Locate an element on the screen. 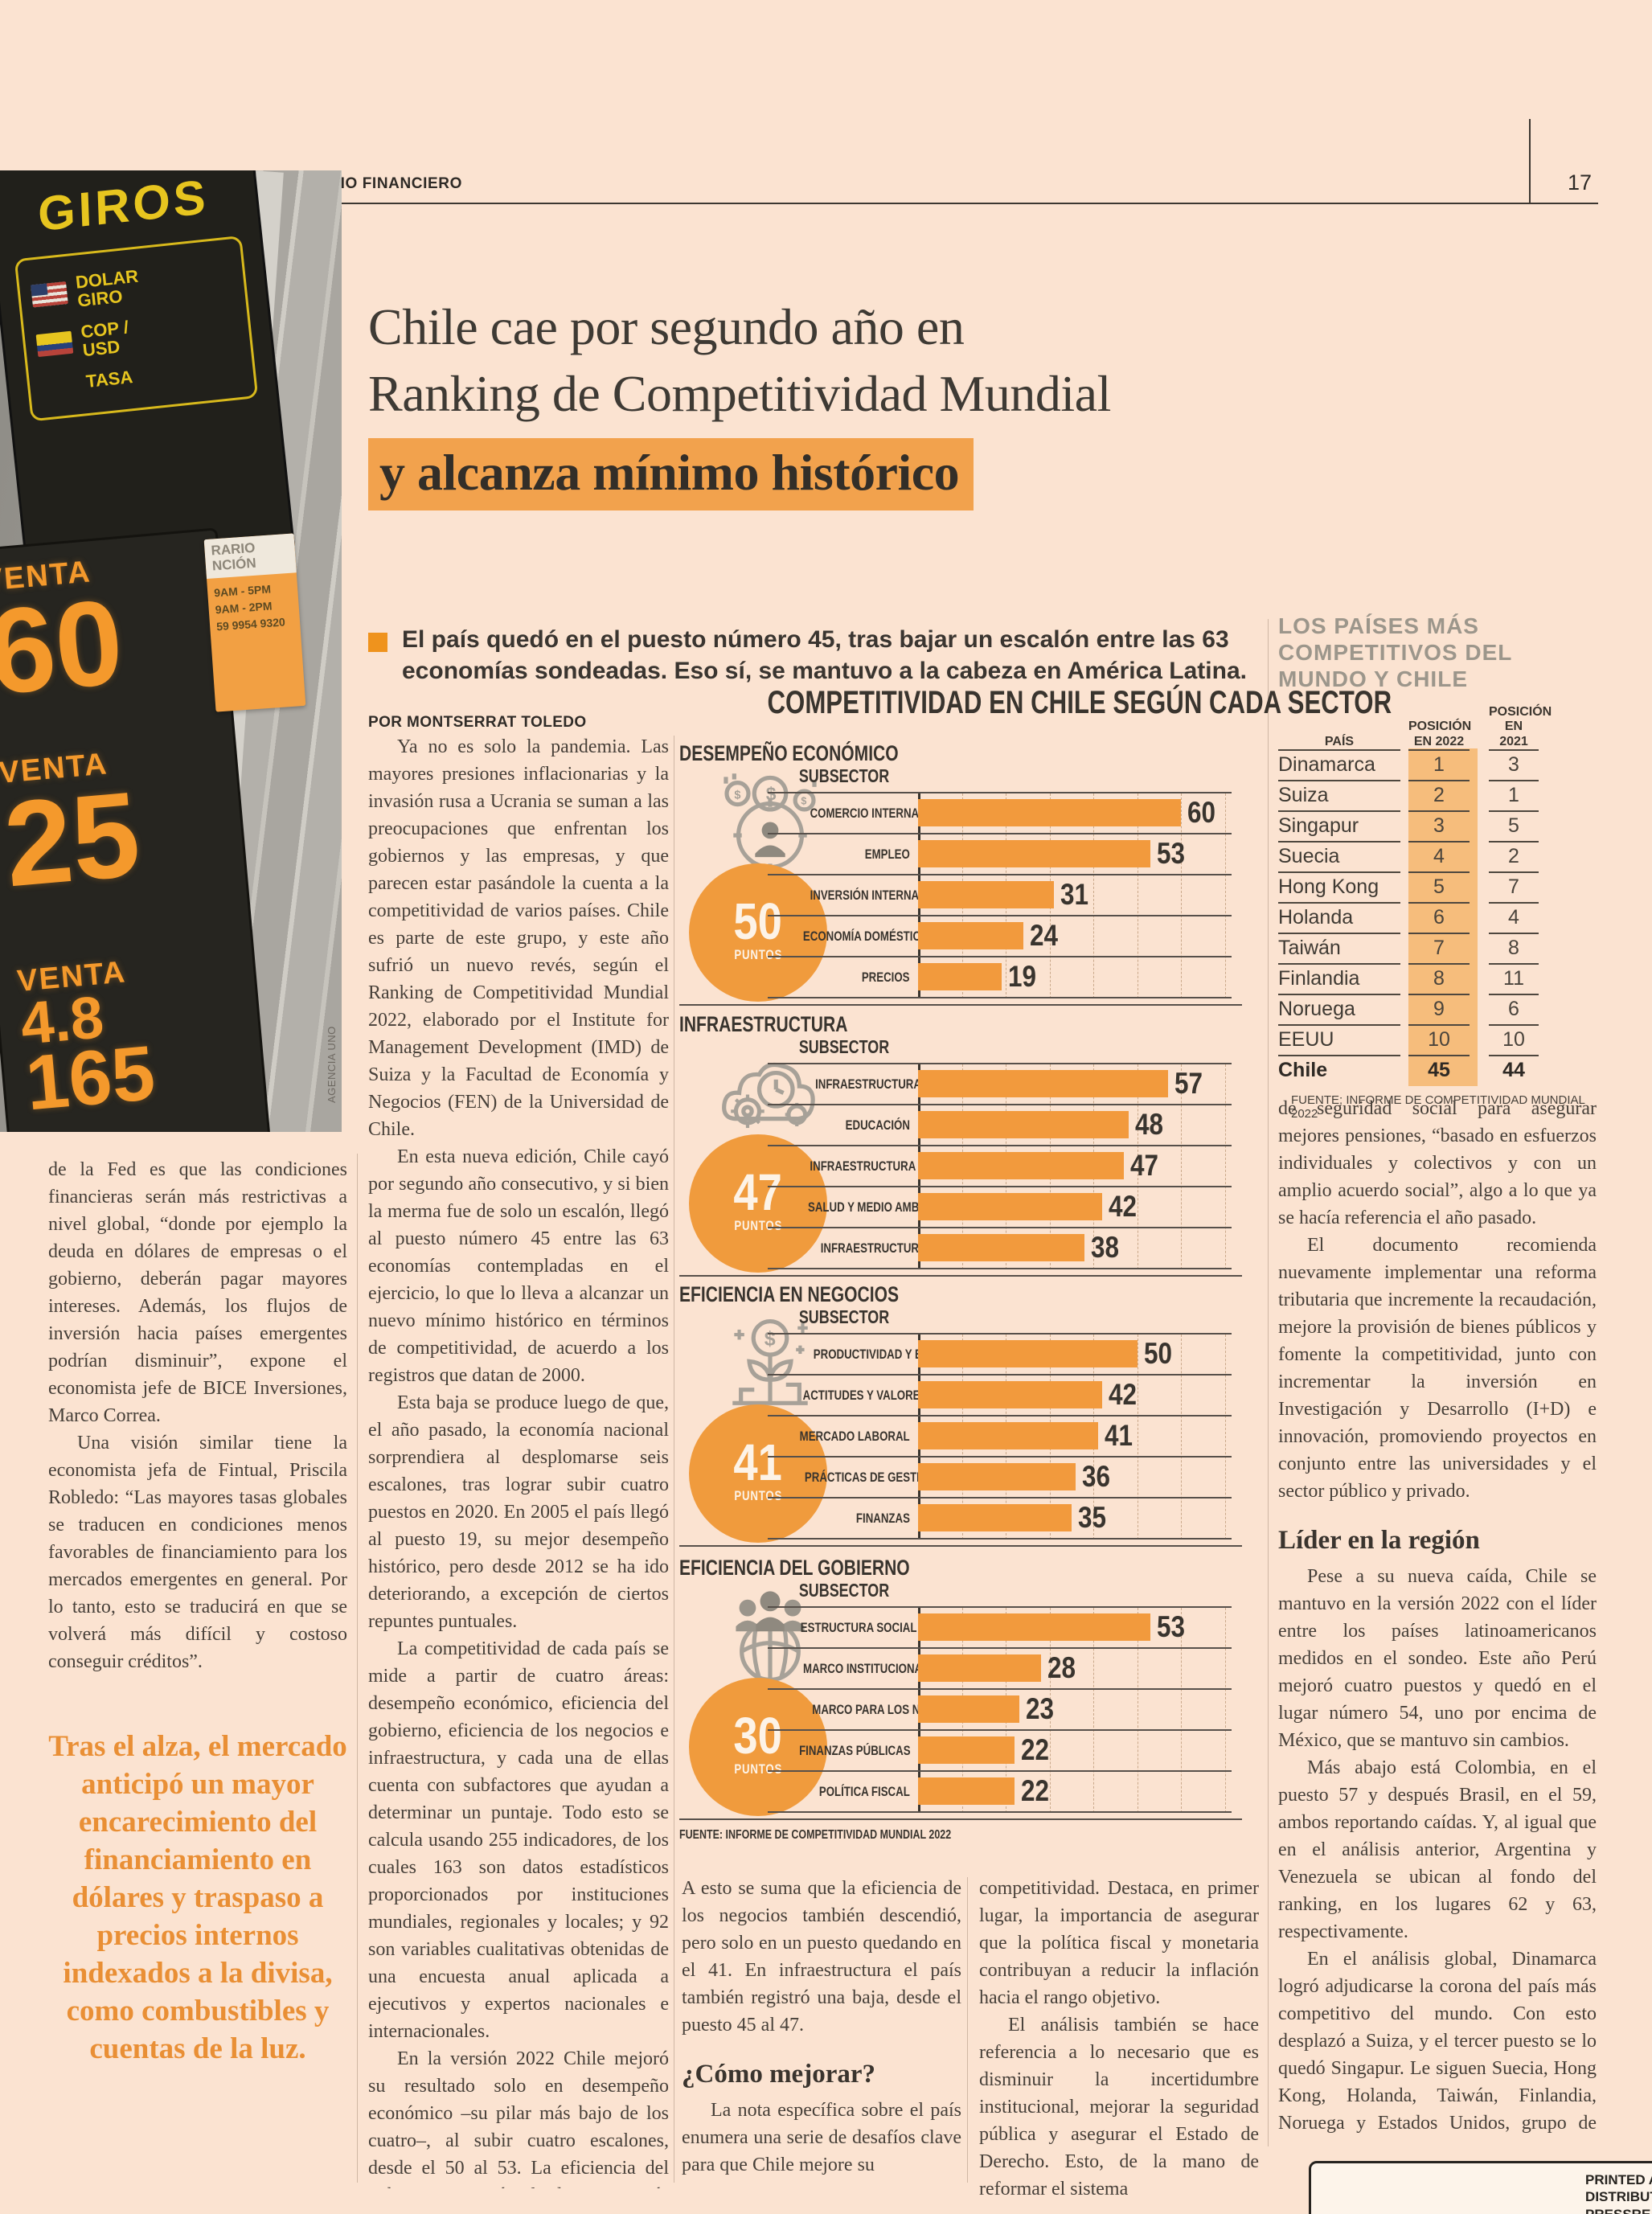 The width and height of the screenshot is (1652, 2214). sticker-heading: RARIO NCIÓN is located at coordinates (250, 556).